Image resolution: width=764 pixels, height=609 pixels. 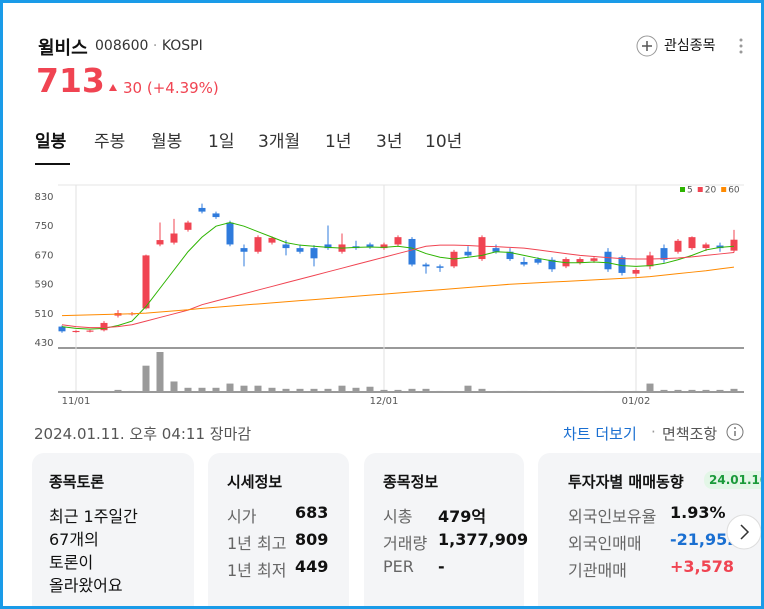 I want to click on row-label: 시총, so click(x=398, y=516).